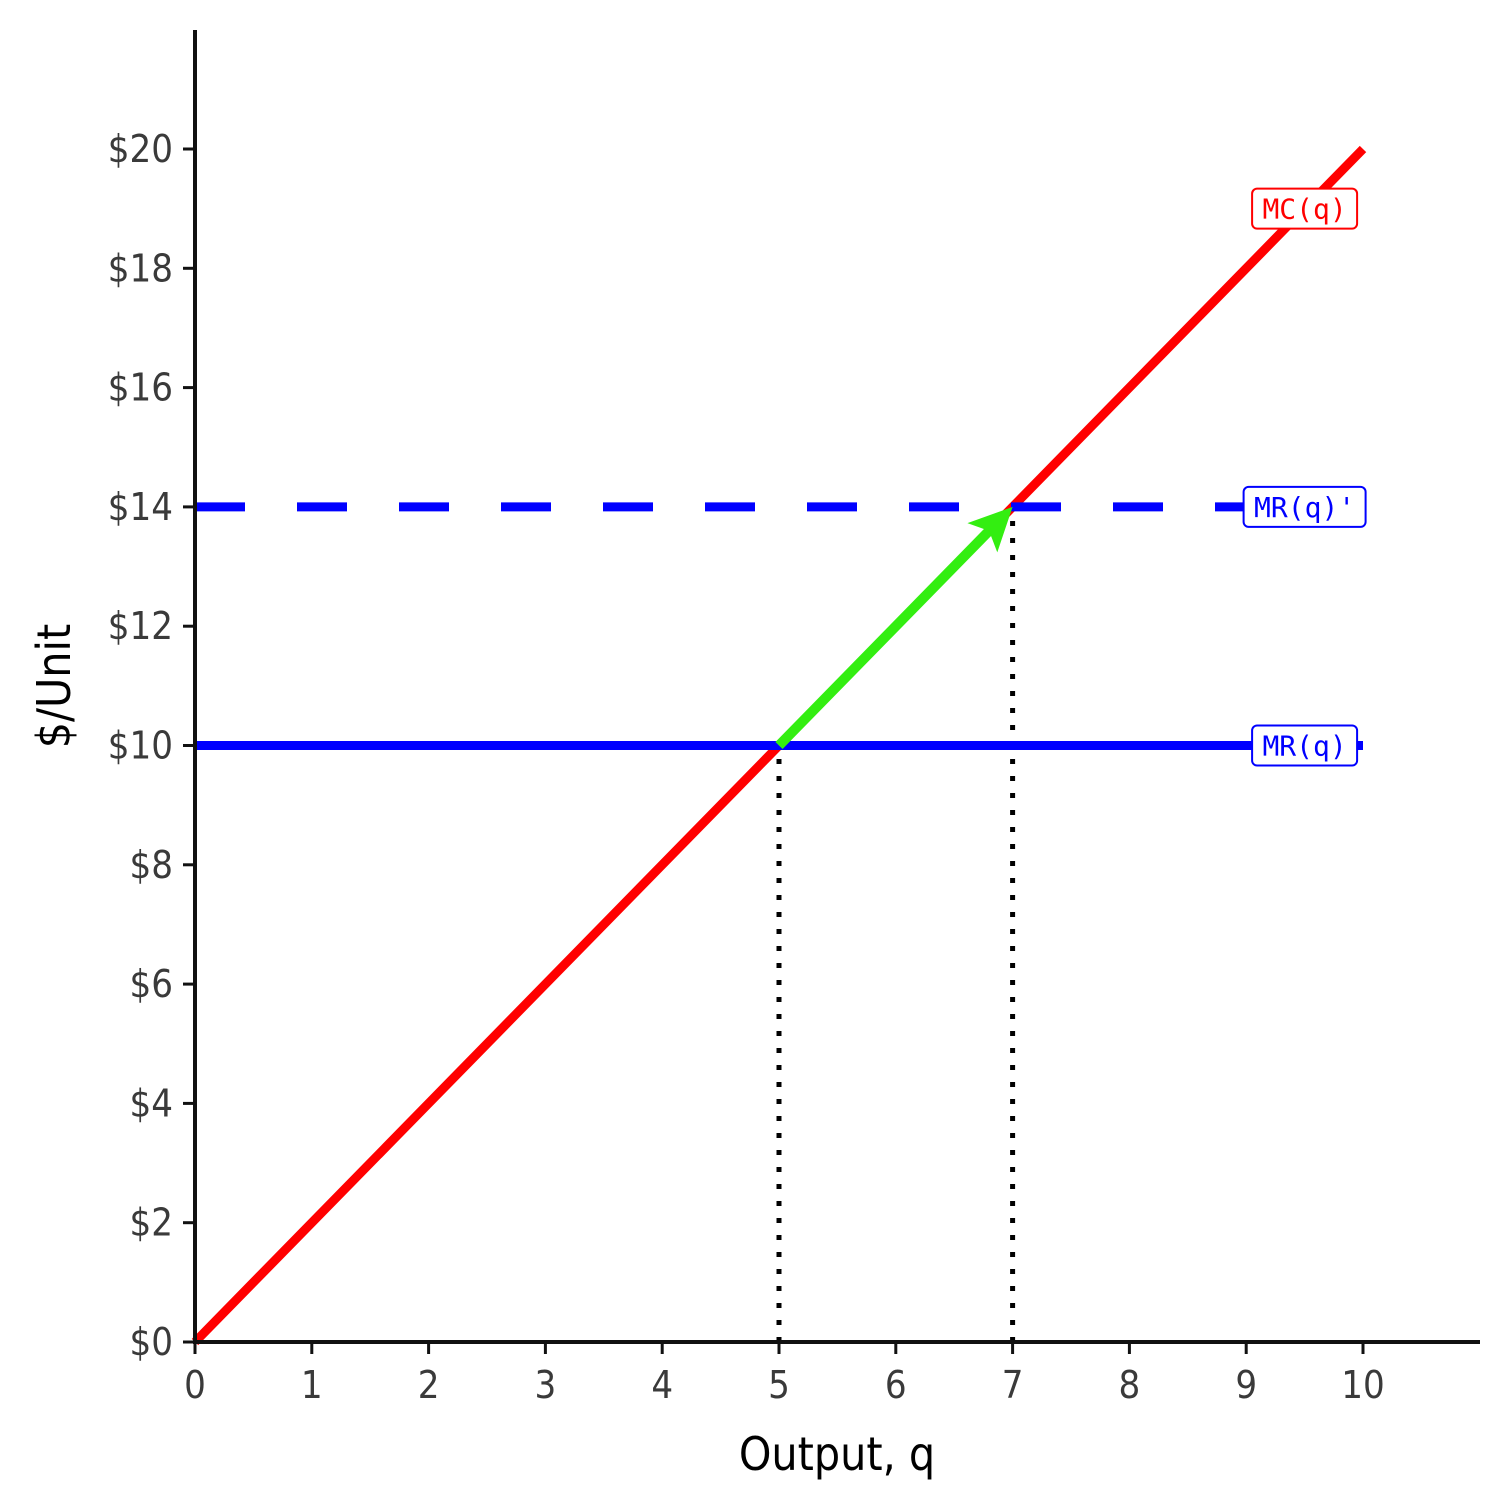 This screenshot has width=1512, height=1512. What do you see at coordinates (312, 1385) in the screenshot?
I see `x-tick-label: 1` at bounding box center [312, 1385].